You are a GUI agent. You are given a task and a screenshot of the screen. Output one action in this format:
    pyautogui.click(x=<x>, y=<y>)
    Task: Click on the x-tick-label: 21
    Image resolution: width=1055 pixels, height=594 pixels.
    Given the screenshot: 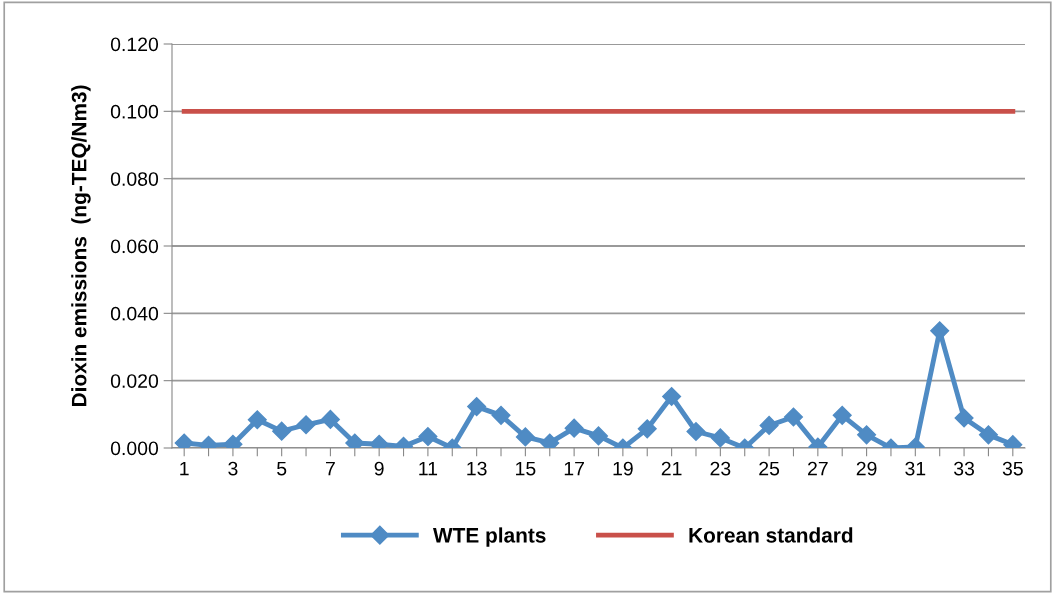 What is the action you would take?
    pyautogui.click(x=671, y=468)
    